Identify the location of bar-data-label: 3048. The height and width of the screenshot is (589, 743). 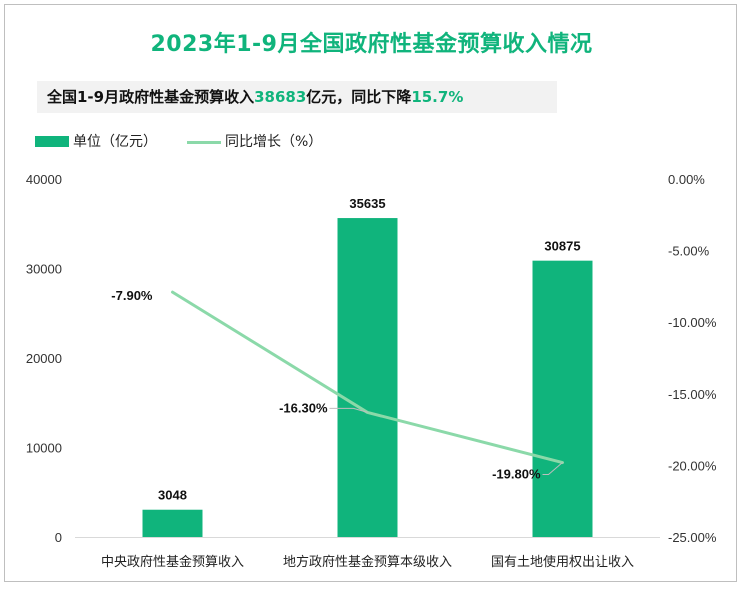
(172, 495).